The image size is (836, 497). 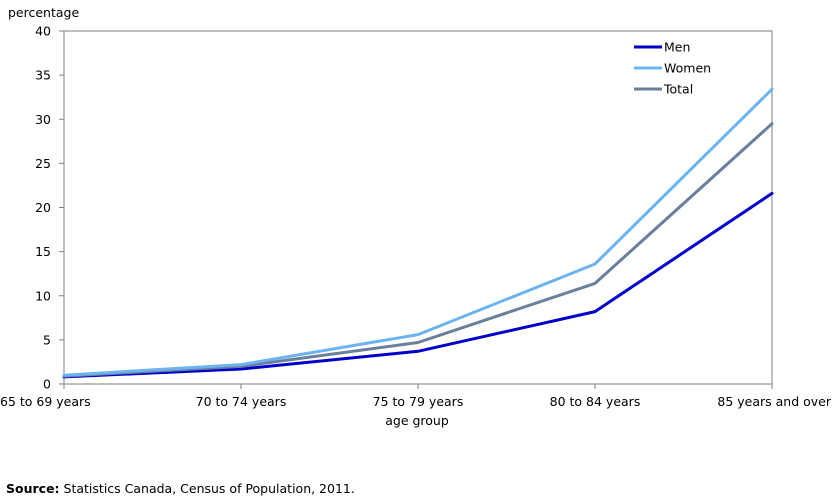 I want to click on y-tick-label: 30, so click(x=43, y=119).